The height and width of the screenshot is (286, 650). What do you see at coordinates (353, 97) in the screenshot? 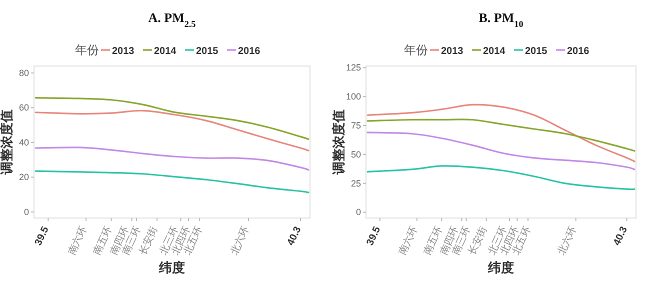
I see `y-tick-label: 100` at bounding box center [353, 97].